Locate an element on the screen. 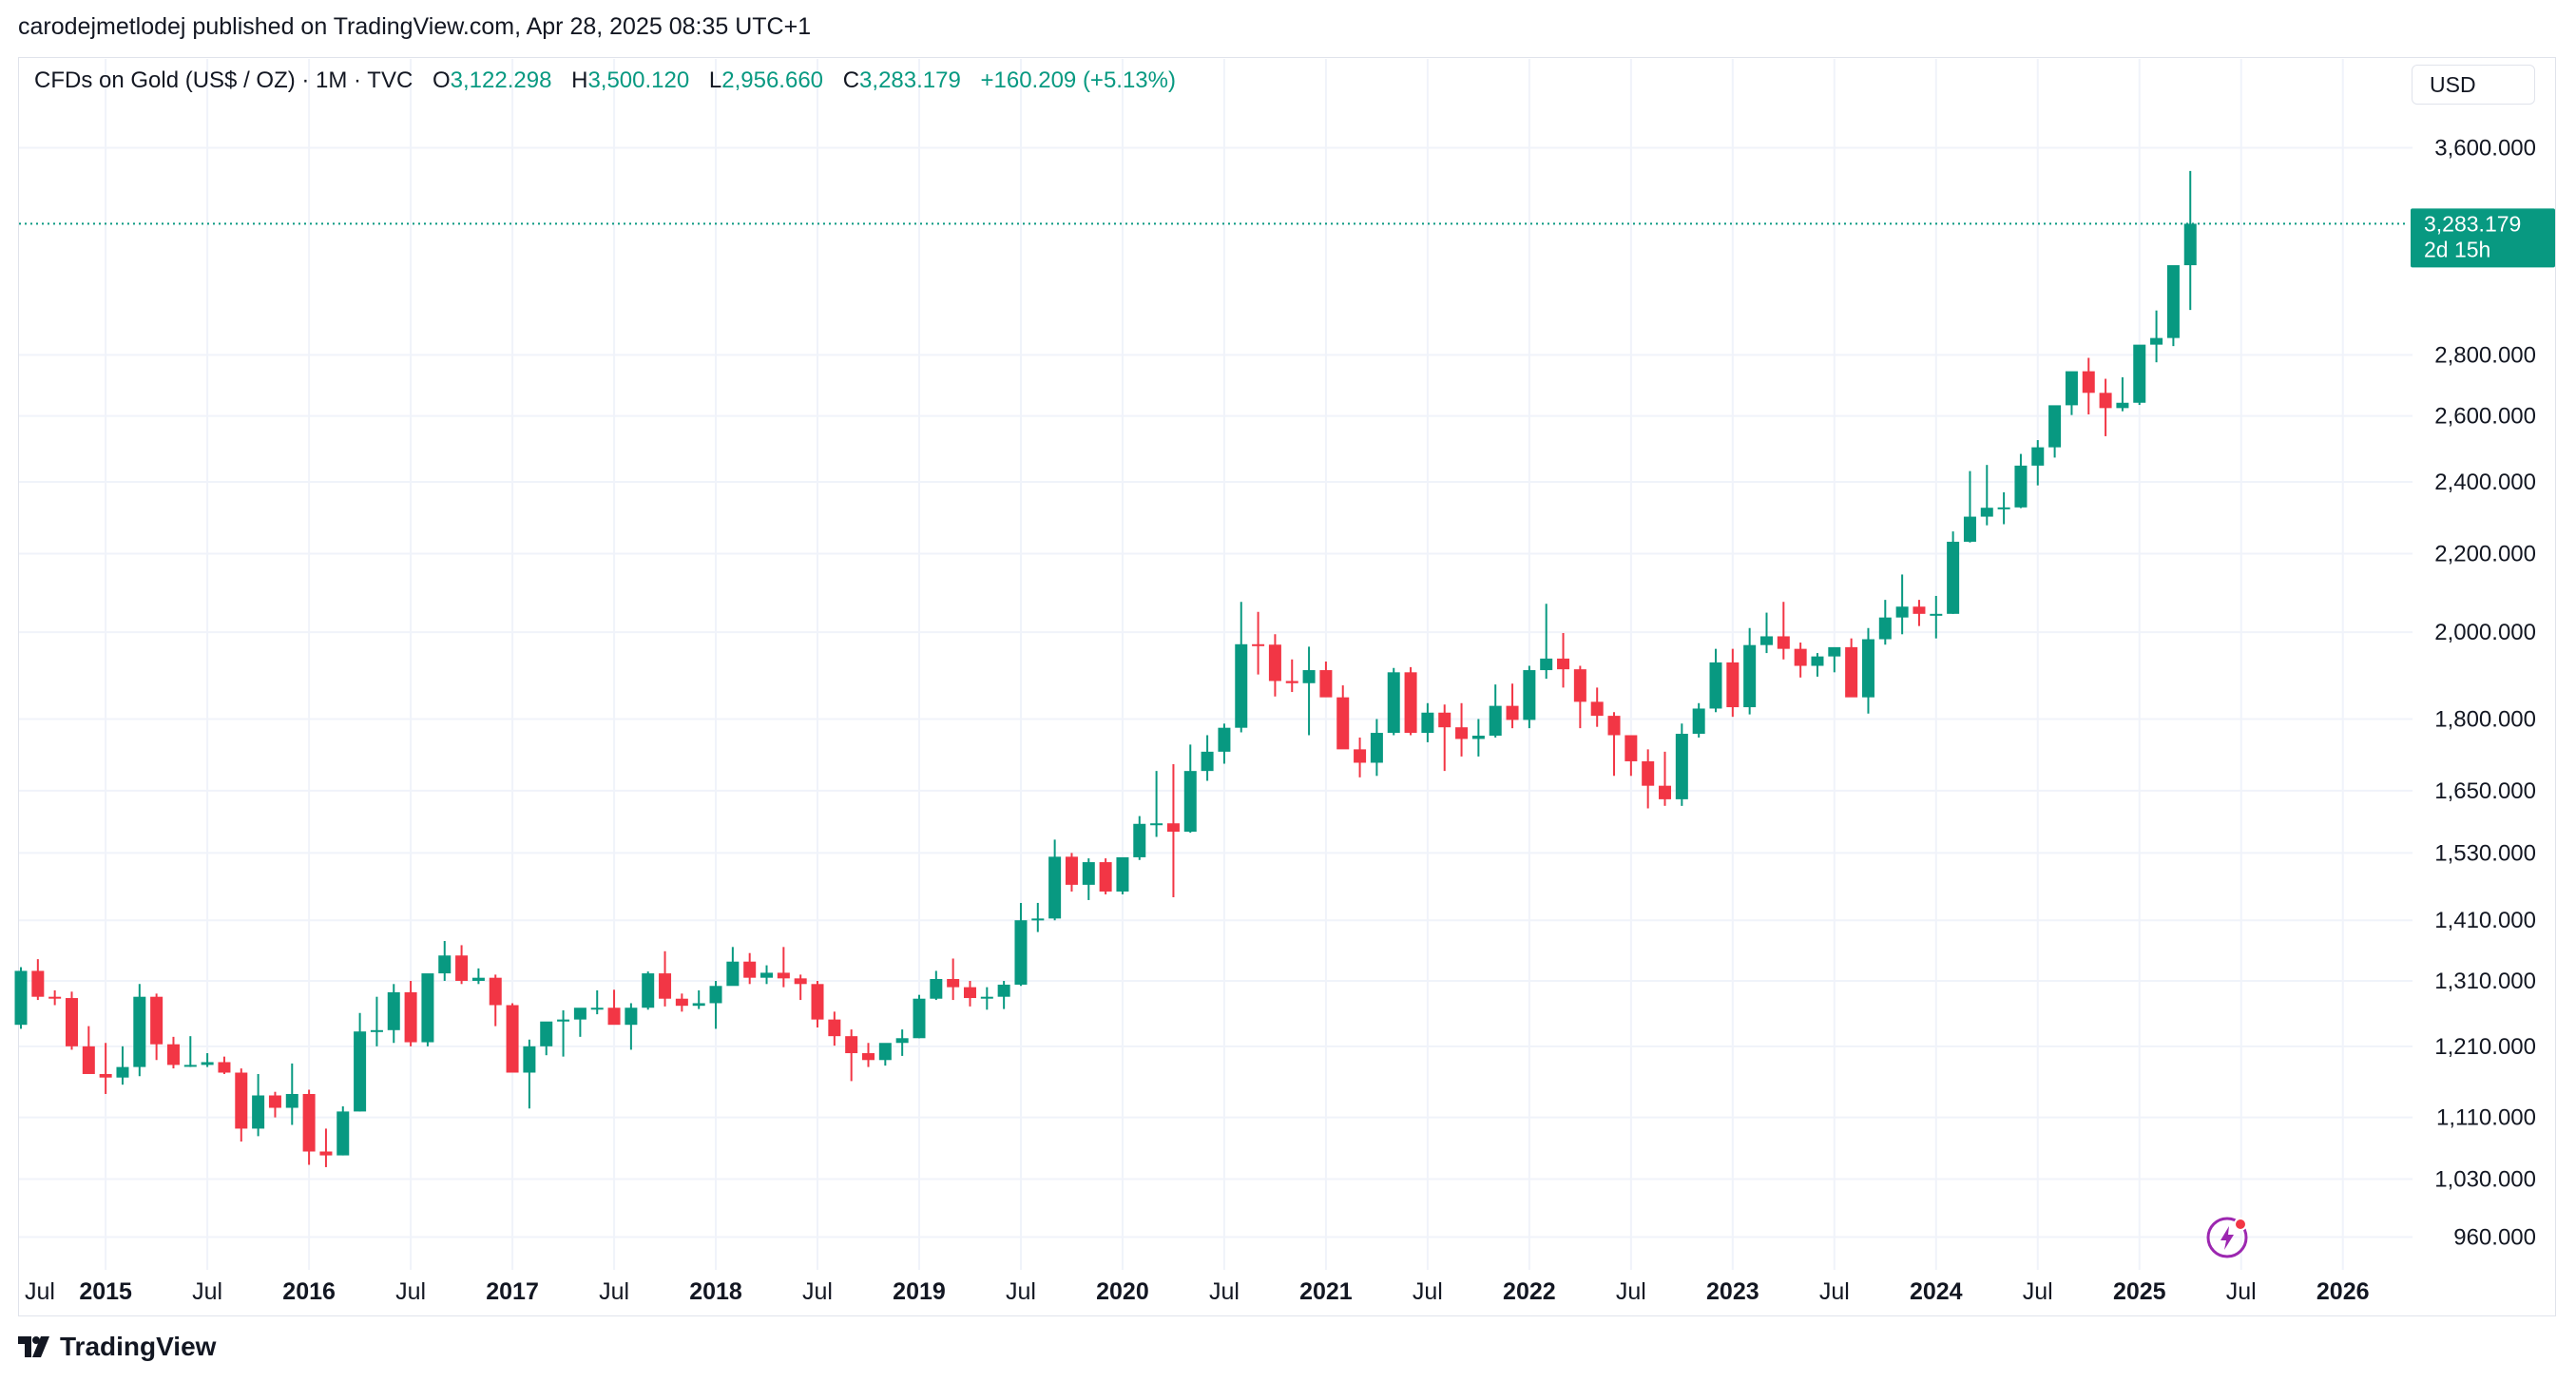 This screenshot has height=1382, width=2576. price-tick-label: 1,800.000 is located at coordinates (2485, 719).